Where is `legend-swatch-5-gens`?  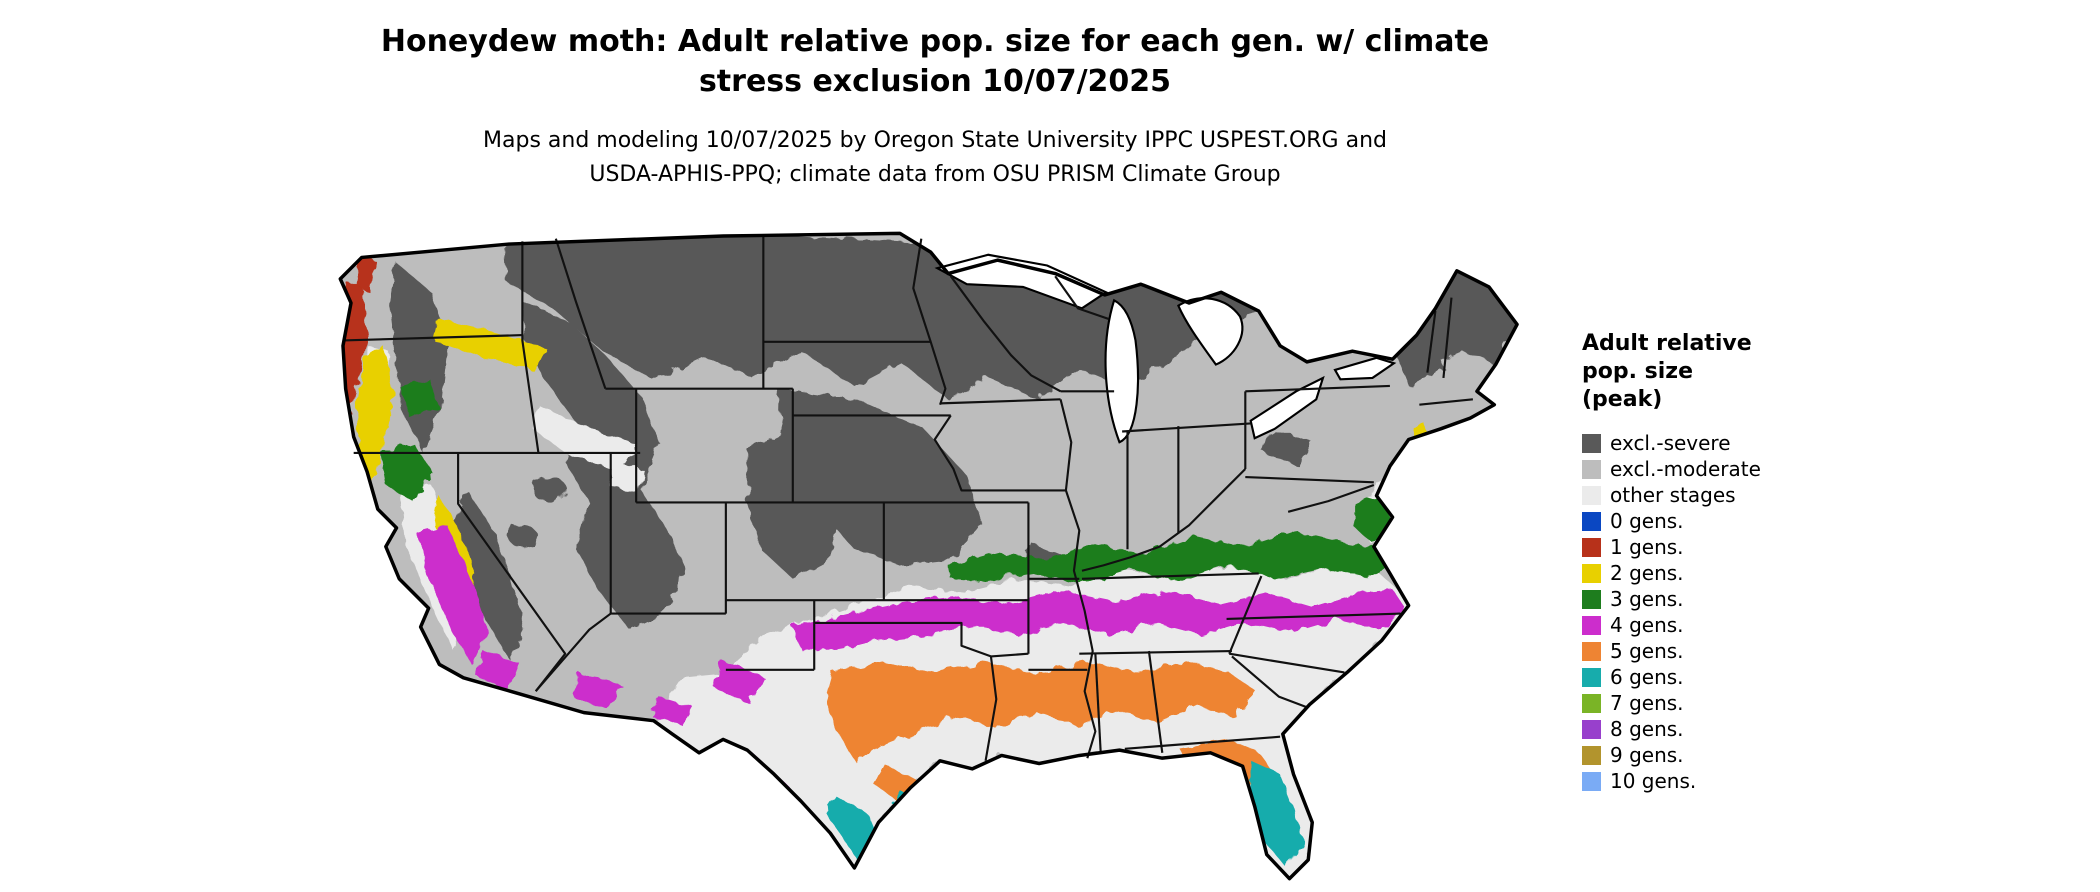 legend-swatch-5-gens is located at coordinates (1591, 651).